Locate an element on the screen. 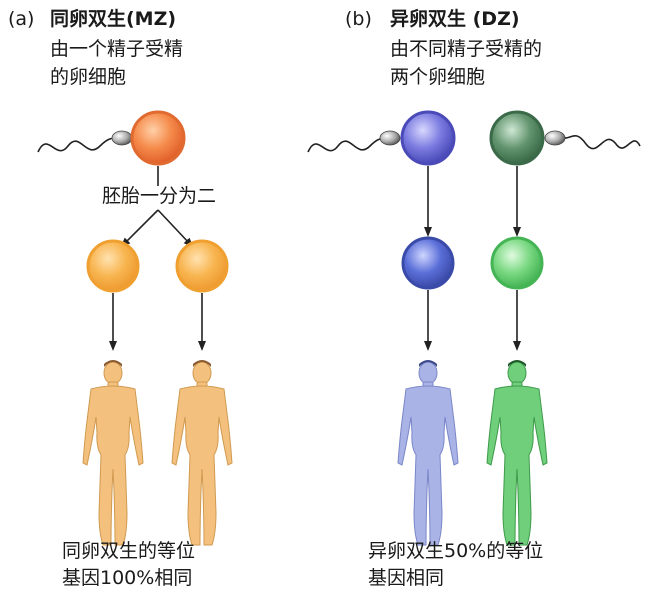  panel-a-twin-cell-left is located at coordinates (113, 266).